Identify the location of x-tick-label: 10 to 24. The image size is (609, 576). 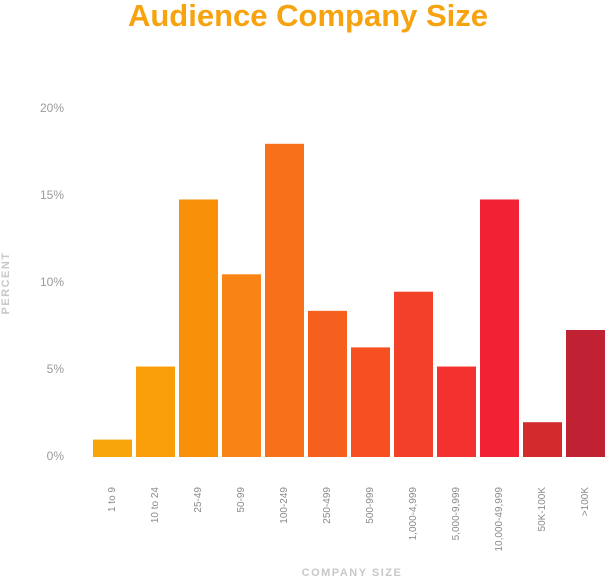
(155, 505).